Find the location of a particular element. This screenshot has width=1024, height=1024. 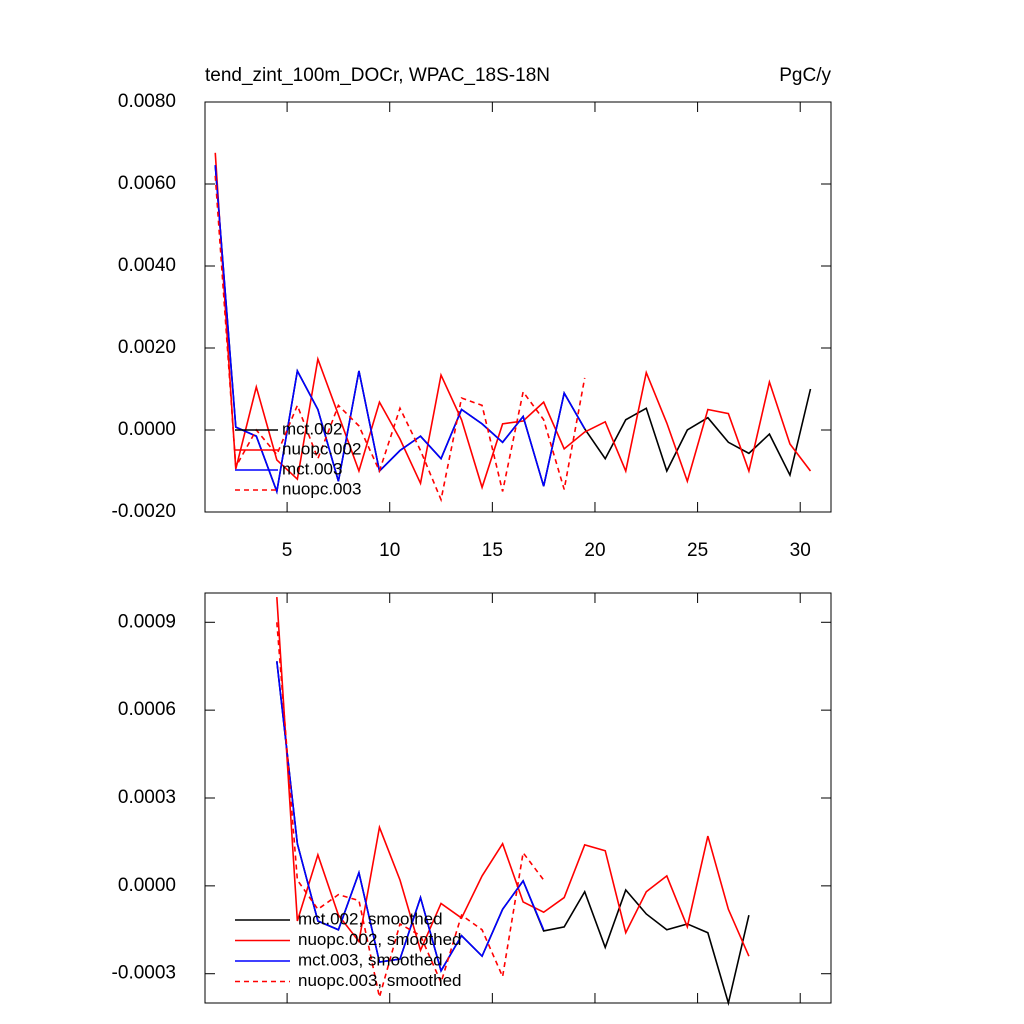

legend-label: nuopc.002, smoothed is located at coordinates (380, 939).